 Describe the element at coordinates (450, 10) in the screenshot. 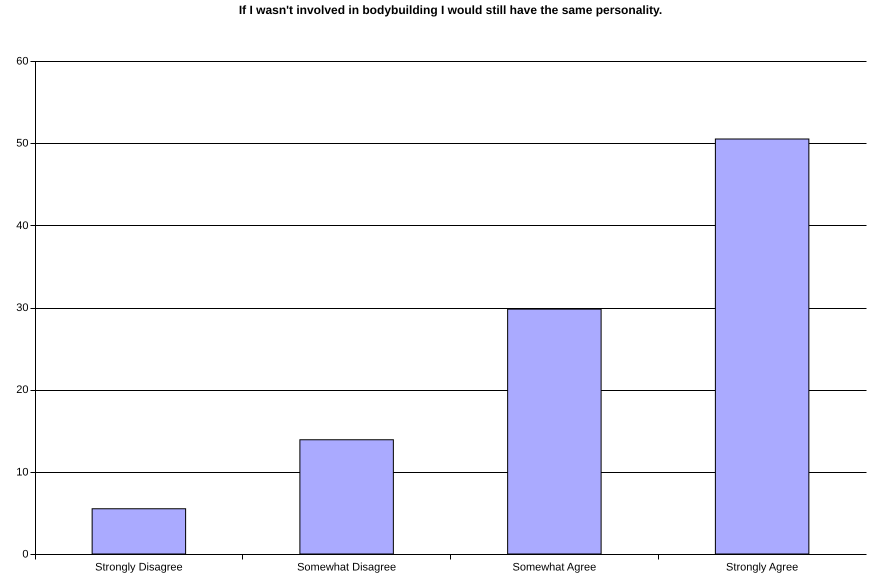

I see `chart-title: If I wasn't involved in bodybuilding I would still have the same personality.` at that location.